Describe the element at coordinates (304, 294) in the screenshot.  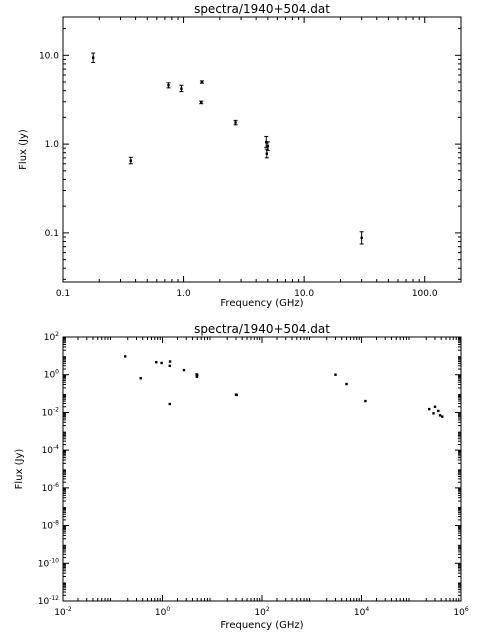
I see `x-tick-label: 10.0` at that location.